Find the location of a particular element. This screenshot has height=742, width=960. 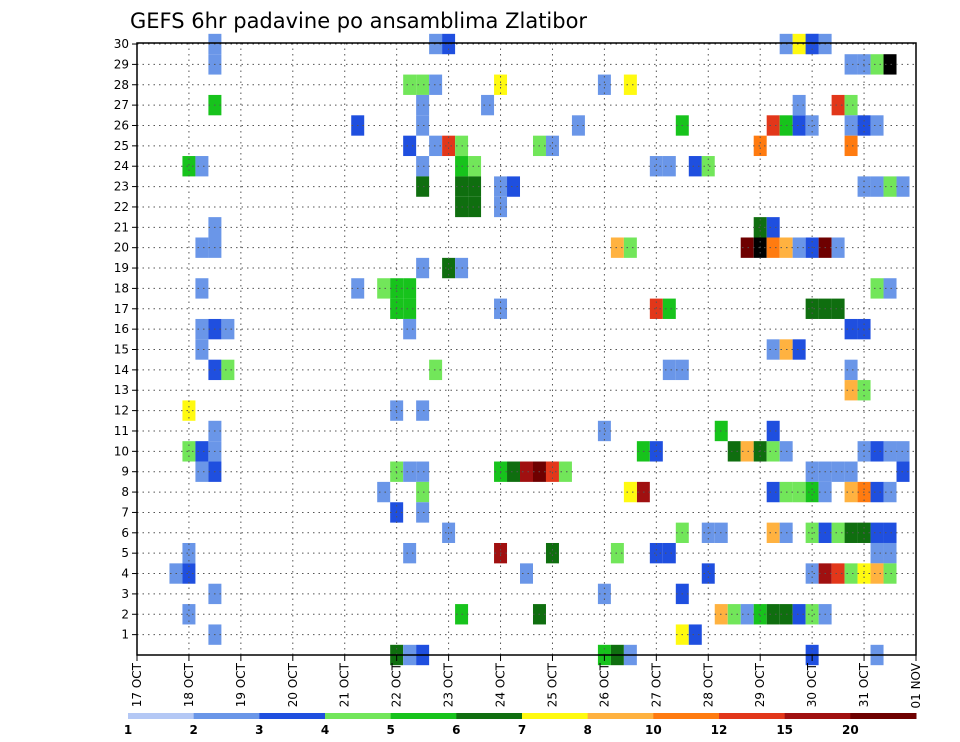

colorbar-label: 2 is located at coordinates (193, 730).